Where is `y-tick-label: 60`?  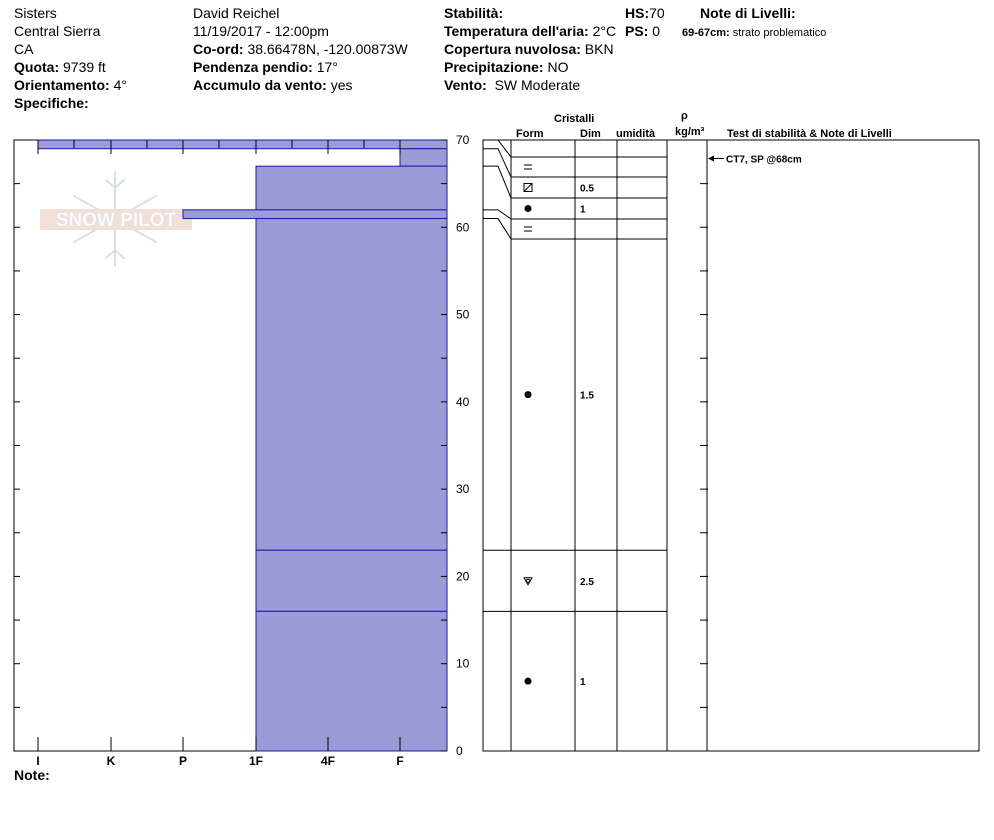 y-tick-label: 60 is located at coordinates (463, 227).